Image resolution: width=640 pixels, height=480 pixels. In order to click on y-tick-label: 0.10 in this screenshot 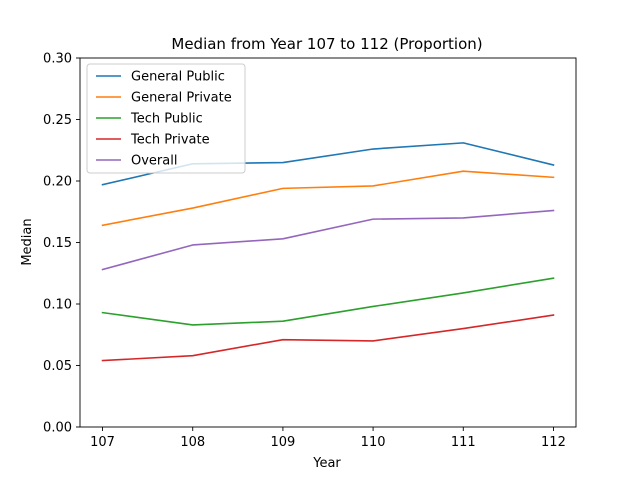, I will do `click(57, 305)`.